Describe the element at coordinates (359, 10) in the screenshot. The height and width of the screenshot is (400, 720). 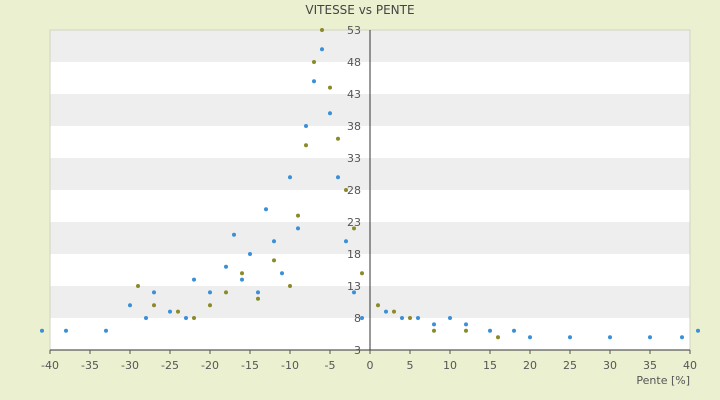
I see `chart-title: VITESSE vs PENTE` at that location.